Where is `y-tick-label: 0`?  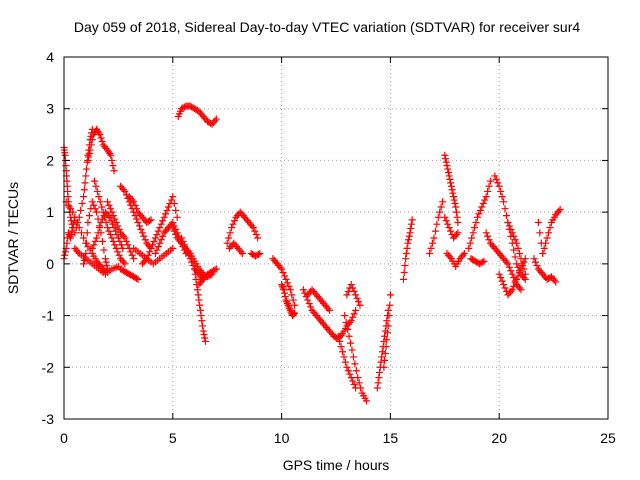
y-tick-label: 0 is located at coordinates (50, 264).